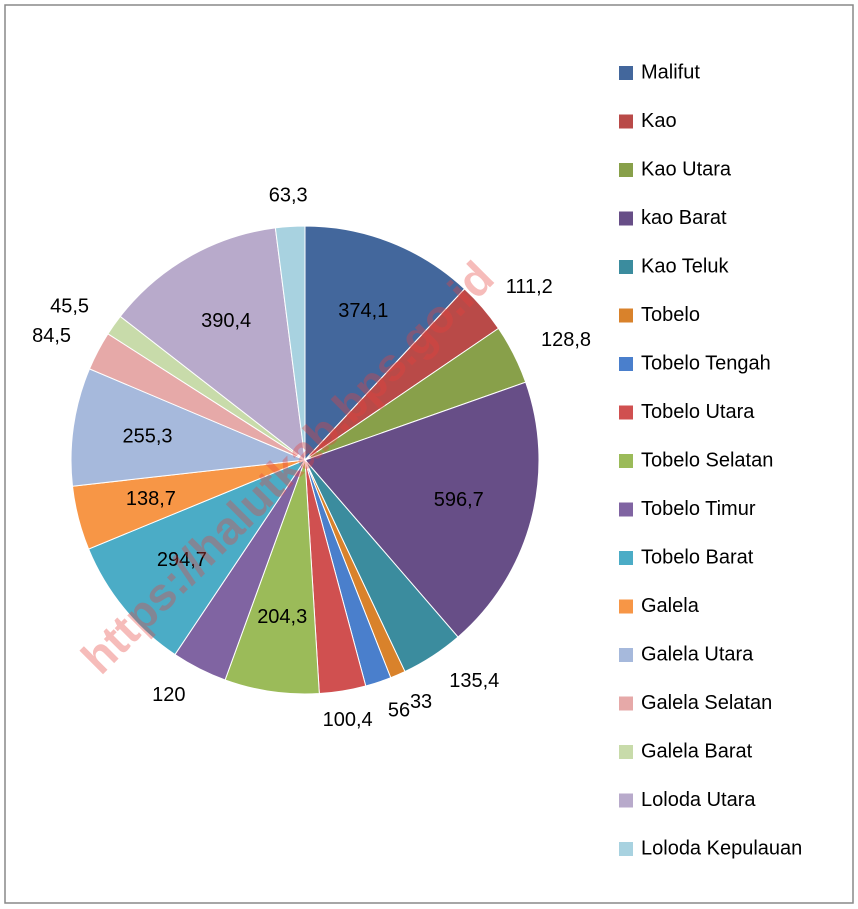  I want to click on data-label: 135,4, so click(474, 681).